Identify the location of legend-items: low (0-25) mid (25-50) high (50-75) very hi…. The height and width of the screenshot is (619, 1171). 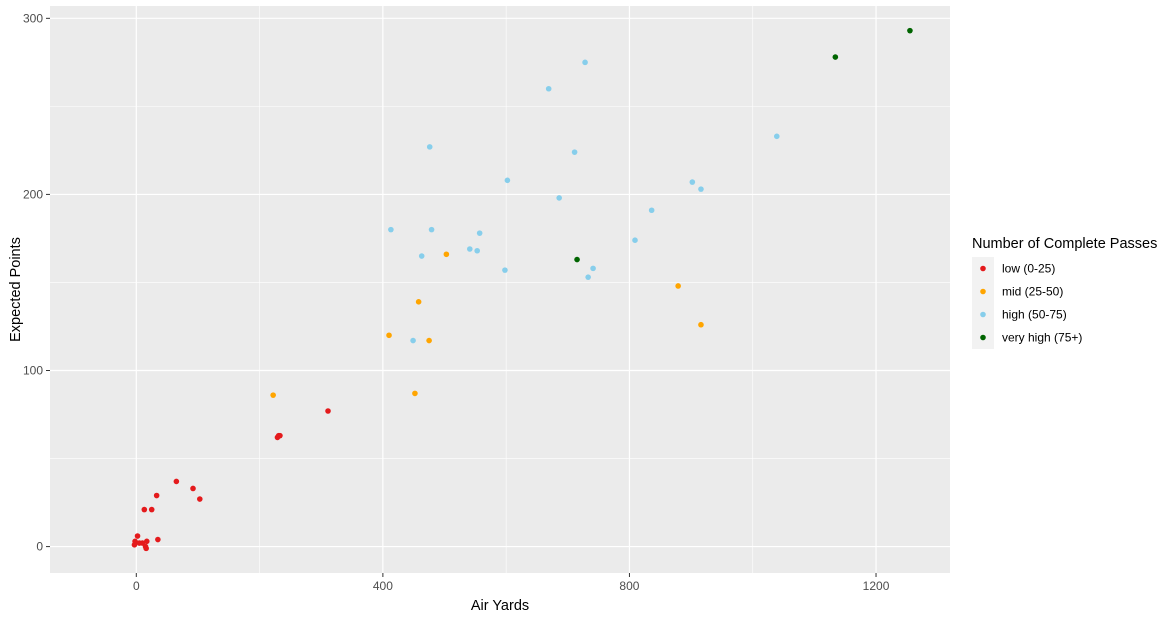
(1027, 303).